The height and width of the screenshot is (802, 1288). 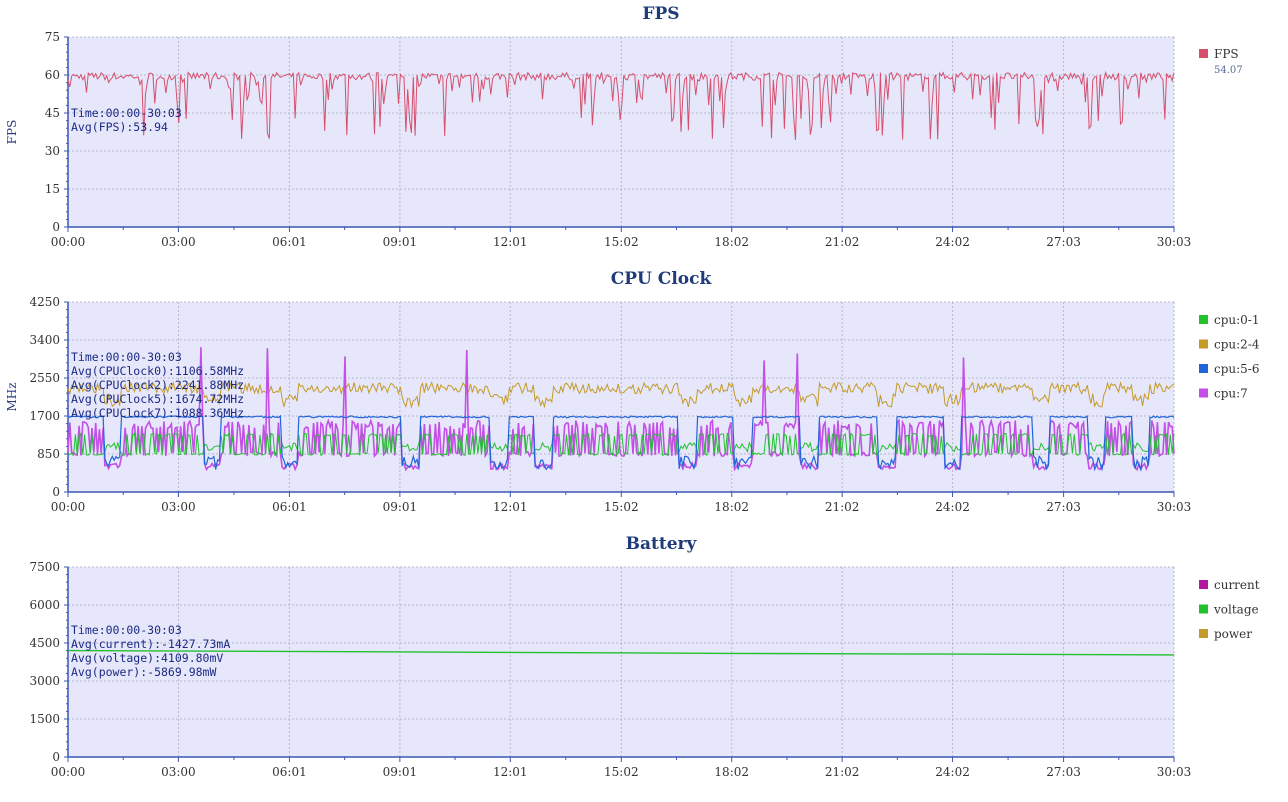 What do you see at coordinates (157, 413) in the screenshot?
I see `stats-annotation: Avg(CPUClock7):1088.36MHz` at bounding box center [157, 413].